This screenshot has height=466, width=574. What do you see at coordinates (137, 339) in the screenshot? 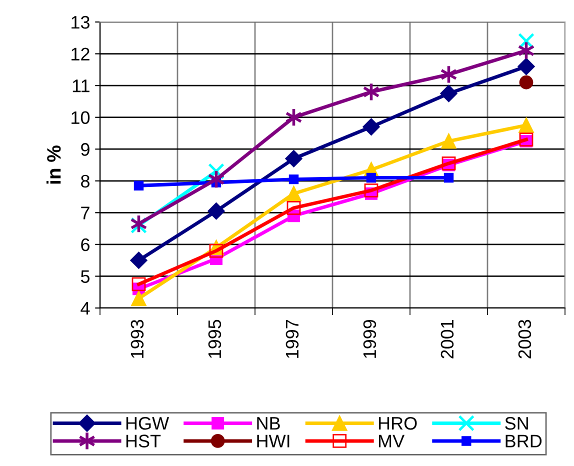
I see `x-tick-label: 1993` at bounding box center [137, 339].